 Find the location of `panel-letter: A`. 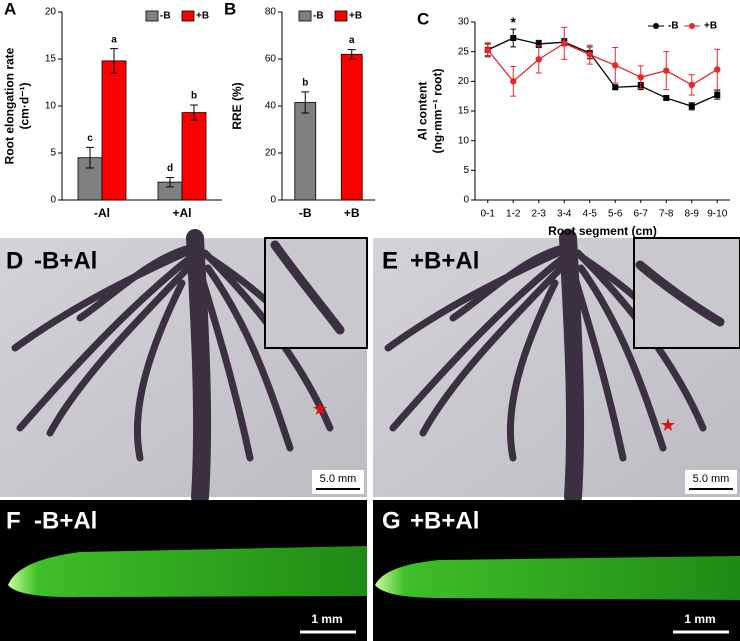

panel-letter: A is located at coordinates (10, 9).